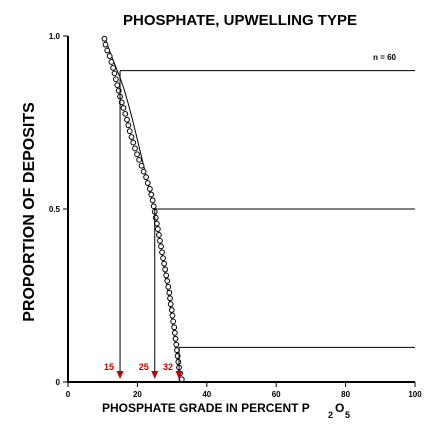  Describe the element at coordinates (68, 394) in the screenshot. I see `x-tick-label: 0` at that location.